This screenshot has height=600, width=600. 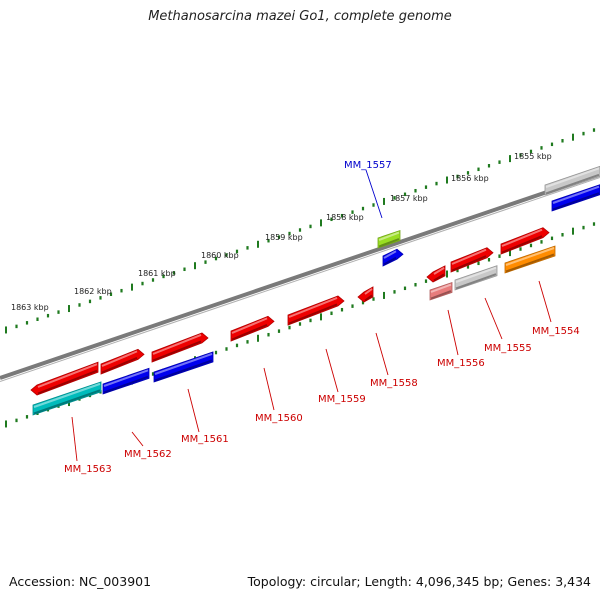 I want to click on gene-label-mm-1556: MM_1556, so click(x=461, y=363).